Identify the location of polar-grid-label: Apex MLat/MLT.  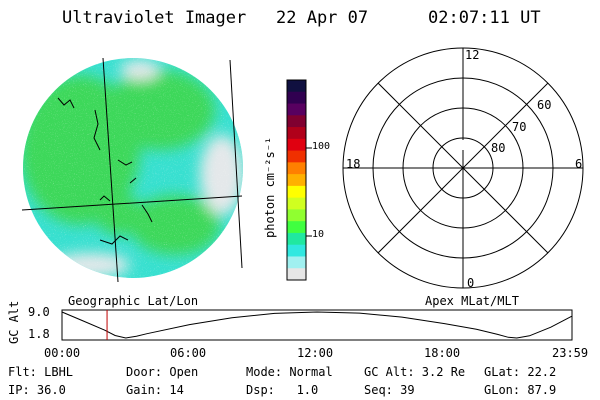
(472, 301).